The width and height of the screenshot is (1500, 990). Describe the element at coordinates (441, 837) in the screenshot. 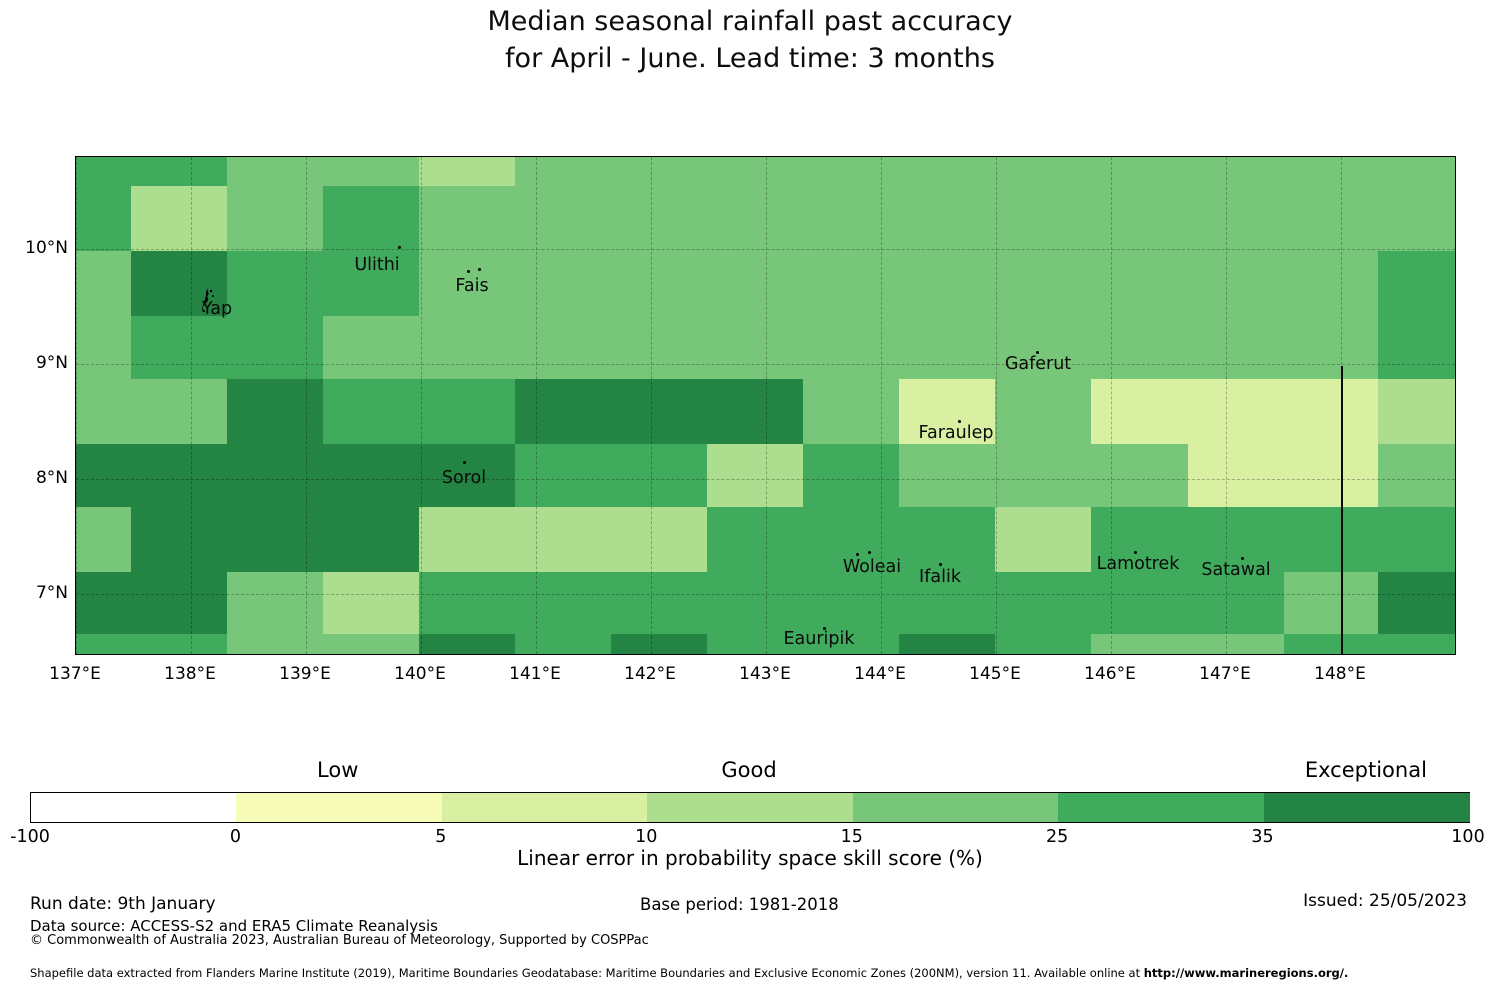

I see `colorbar-tick-label: 5` at that location.